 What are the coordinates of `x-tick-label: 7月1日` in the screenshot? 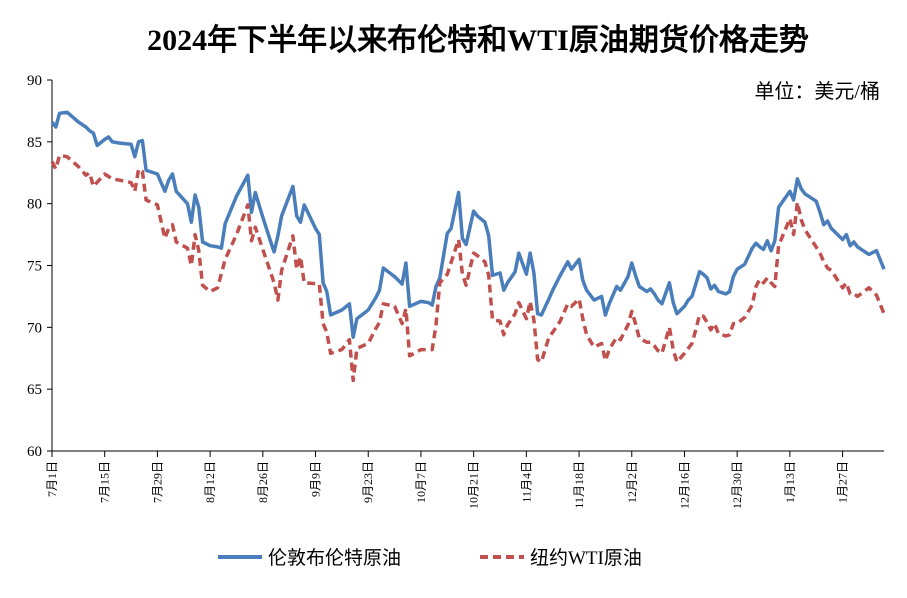 It's located at (52, 479).